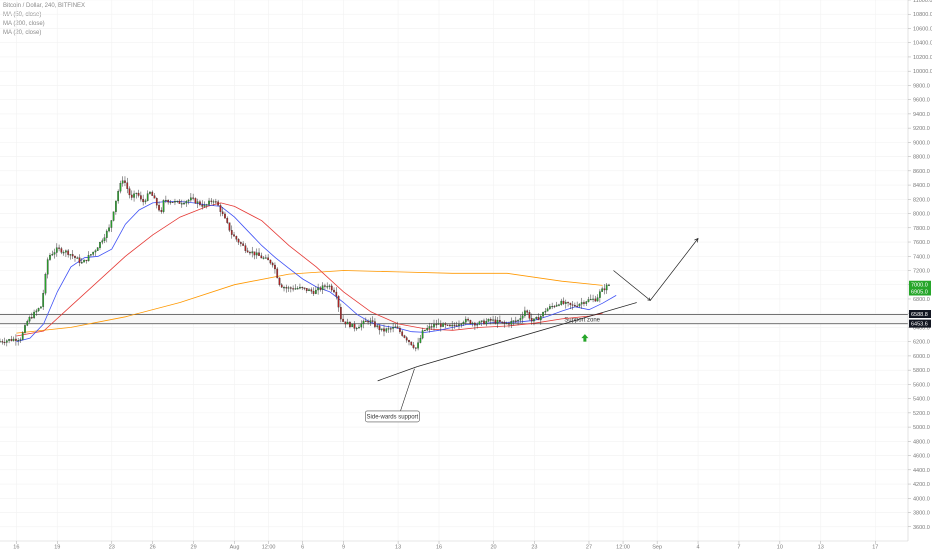  I want to click on y-tick-label: 11000.0, so click(922, 2).